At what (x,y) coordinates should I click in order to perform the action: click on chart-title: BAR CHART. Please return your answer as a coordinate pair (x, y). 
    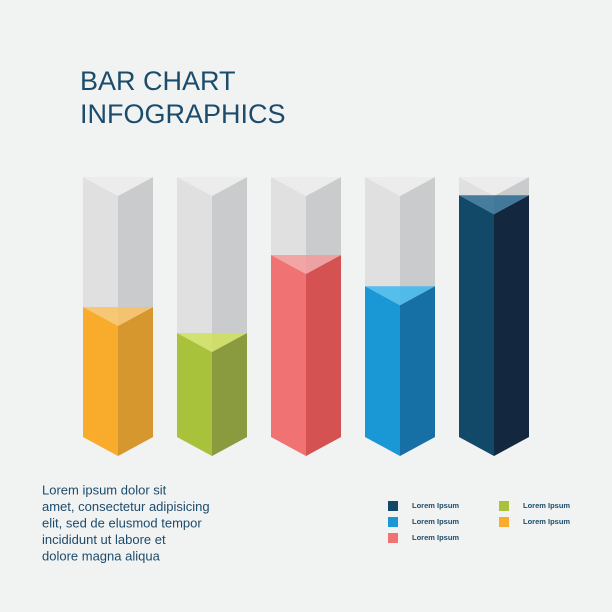
    Looking at the image, I should click on (158, 81).